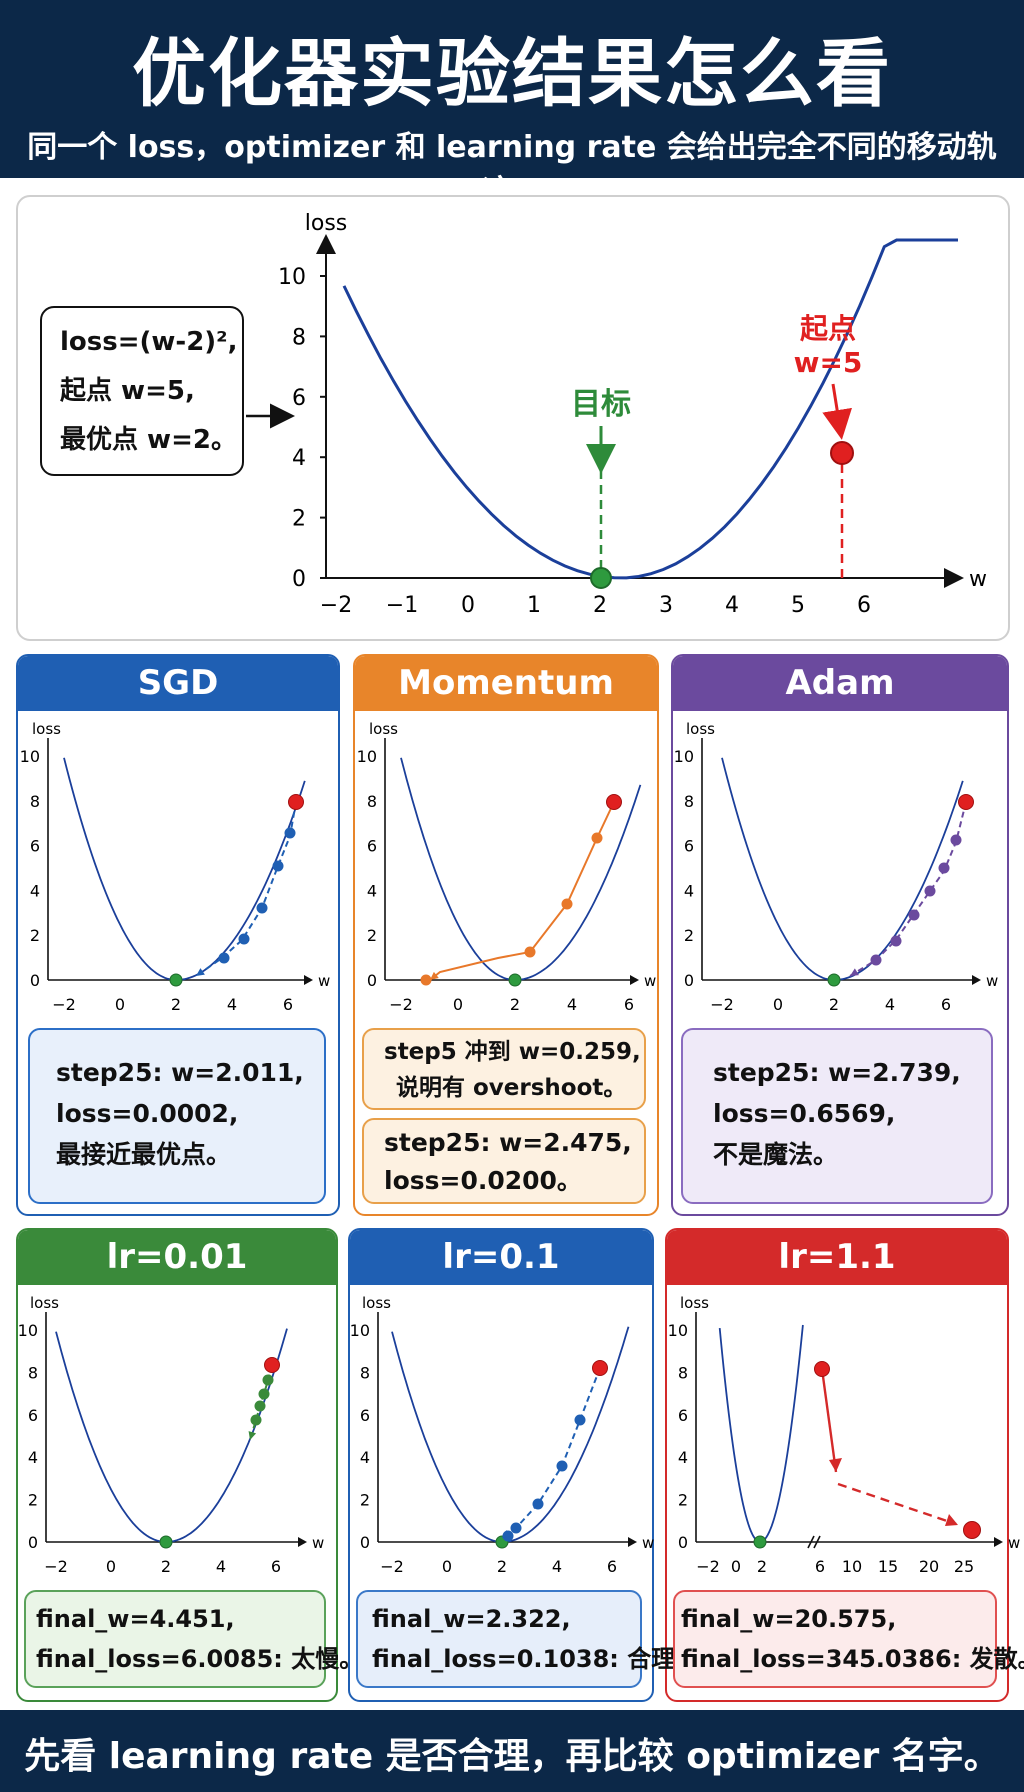 The height and width of the screenshot is (1792, 1024). I want to click on start-label-2: w=5, so click(828, 362).